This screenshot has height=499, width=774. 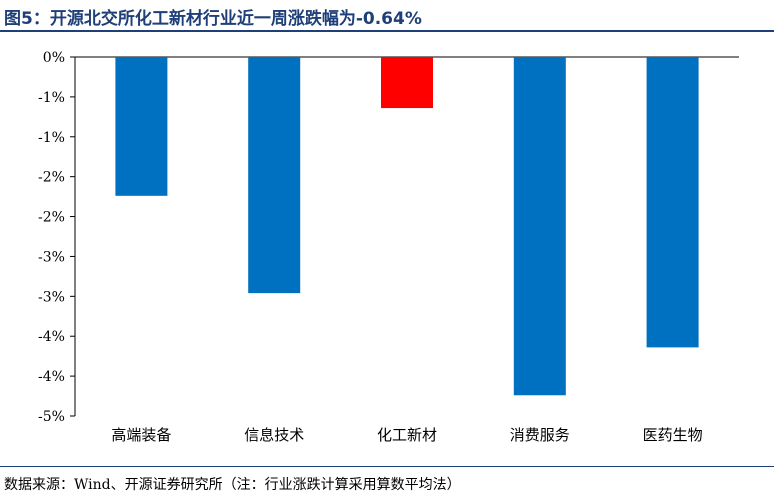 I want to click on y-tick-label: -5%, so click(x=51, y=417).